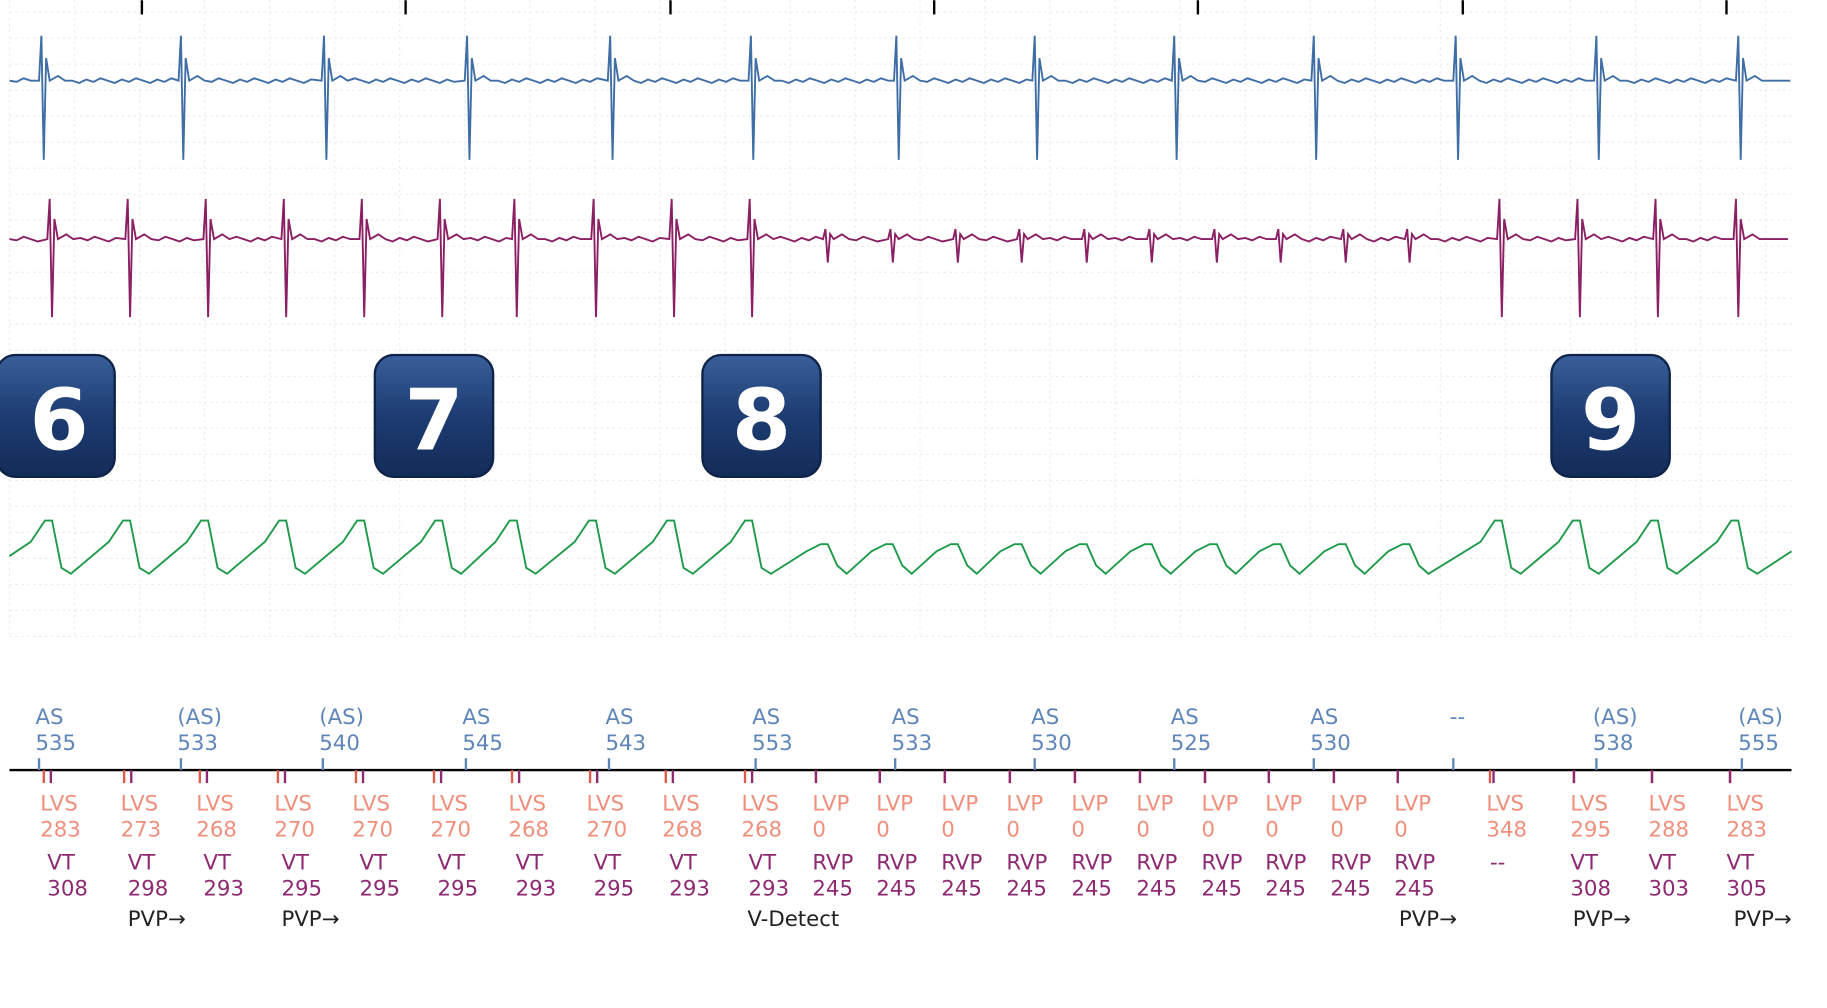 This screenshot has height=1008, width=1827. What do you see at coordinates (59, 421) in the screenshot?
I see `badge-number: 6` at bounding box center [59, 421].